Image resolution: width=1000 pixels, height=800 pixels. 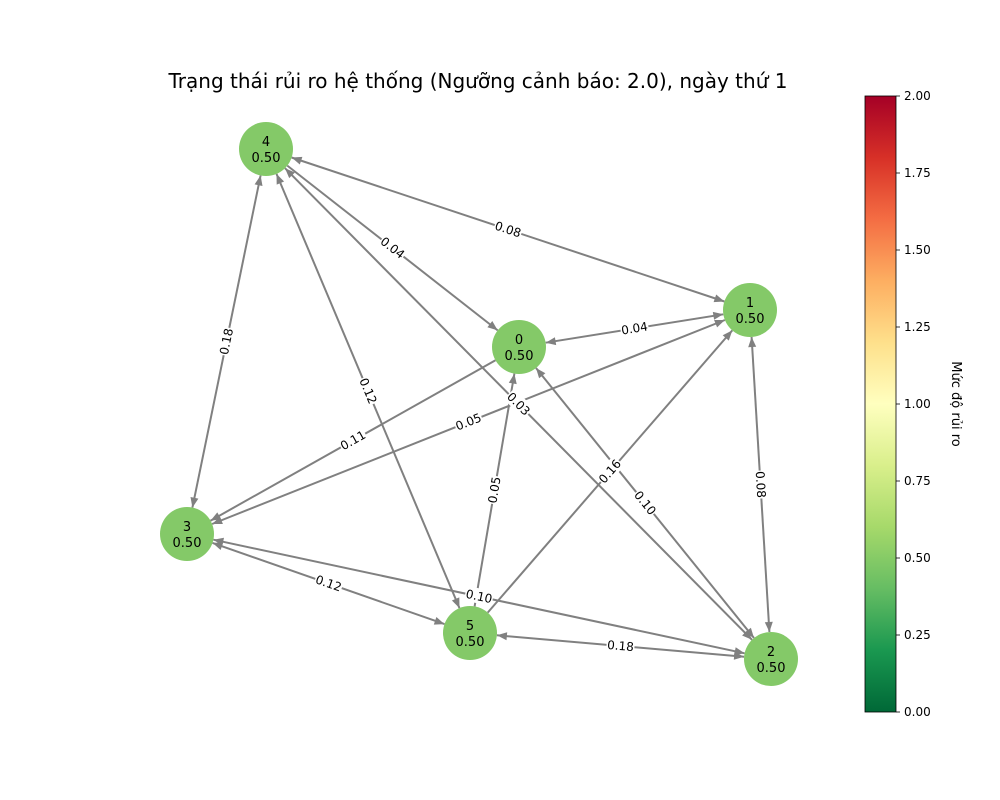 What do you see at coordinates (771, 652) in the screenshot?
I see `node-id-label: 2` at bounding box center [771, 652].